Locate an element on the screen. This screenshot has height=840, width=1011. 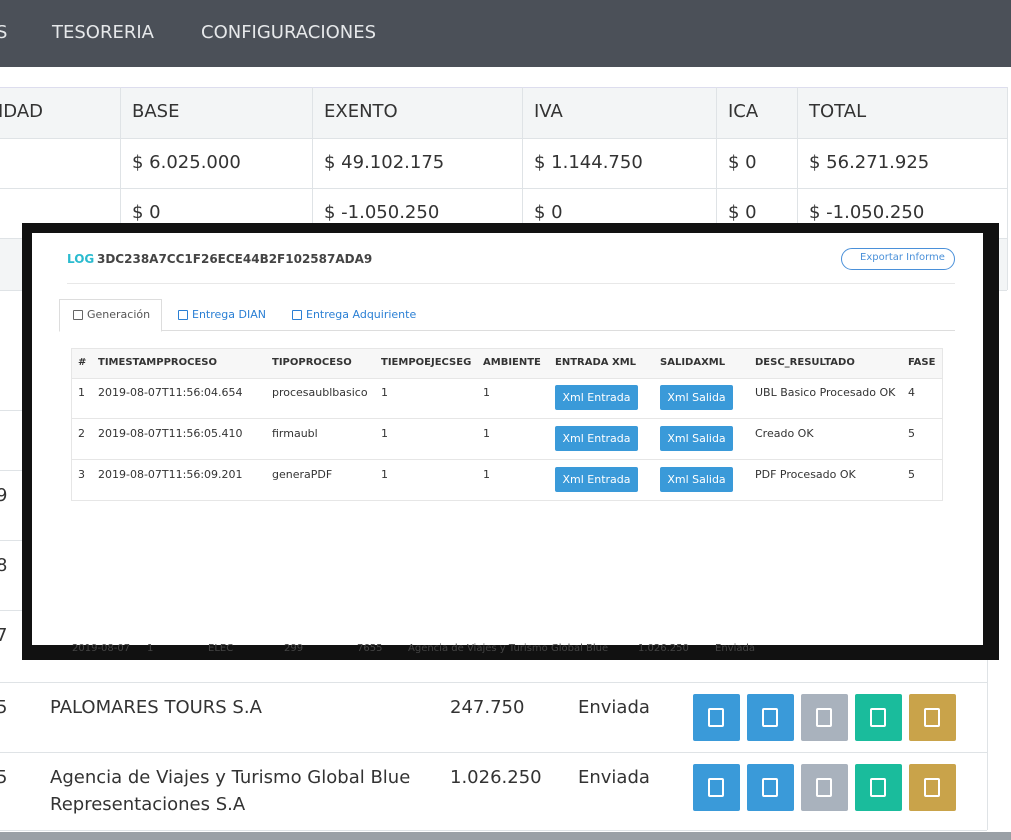
export-label: Exportar Informe is located at coordinates (902, 257).